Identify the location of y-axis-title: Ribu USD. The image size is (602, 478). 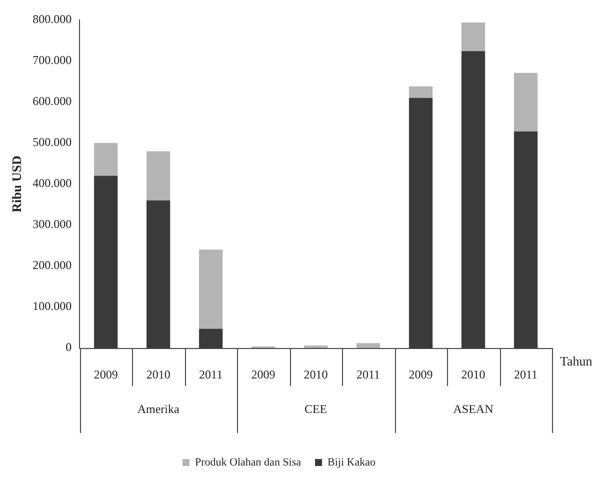
(16, 184).